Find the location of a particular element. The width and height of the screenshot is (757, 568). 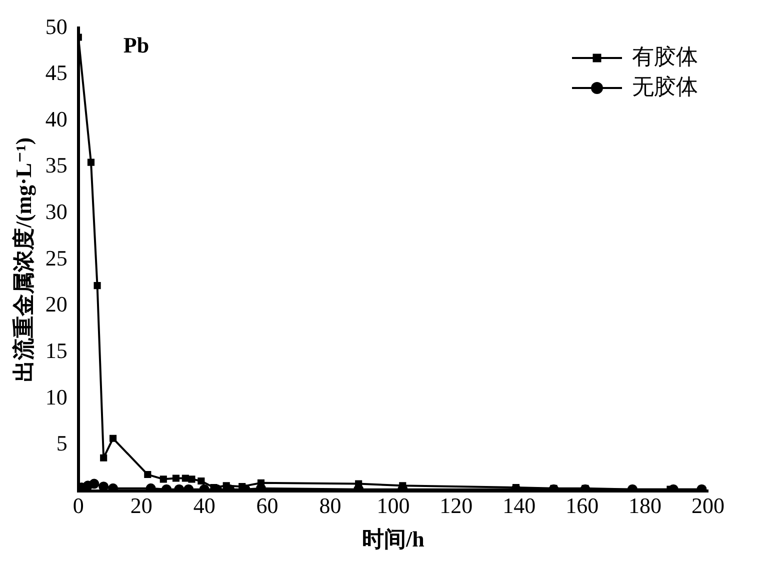

y-tick-label: 20 is located at coordinates (56, 304).